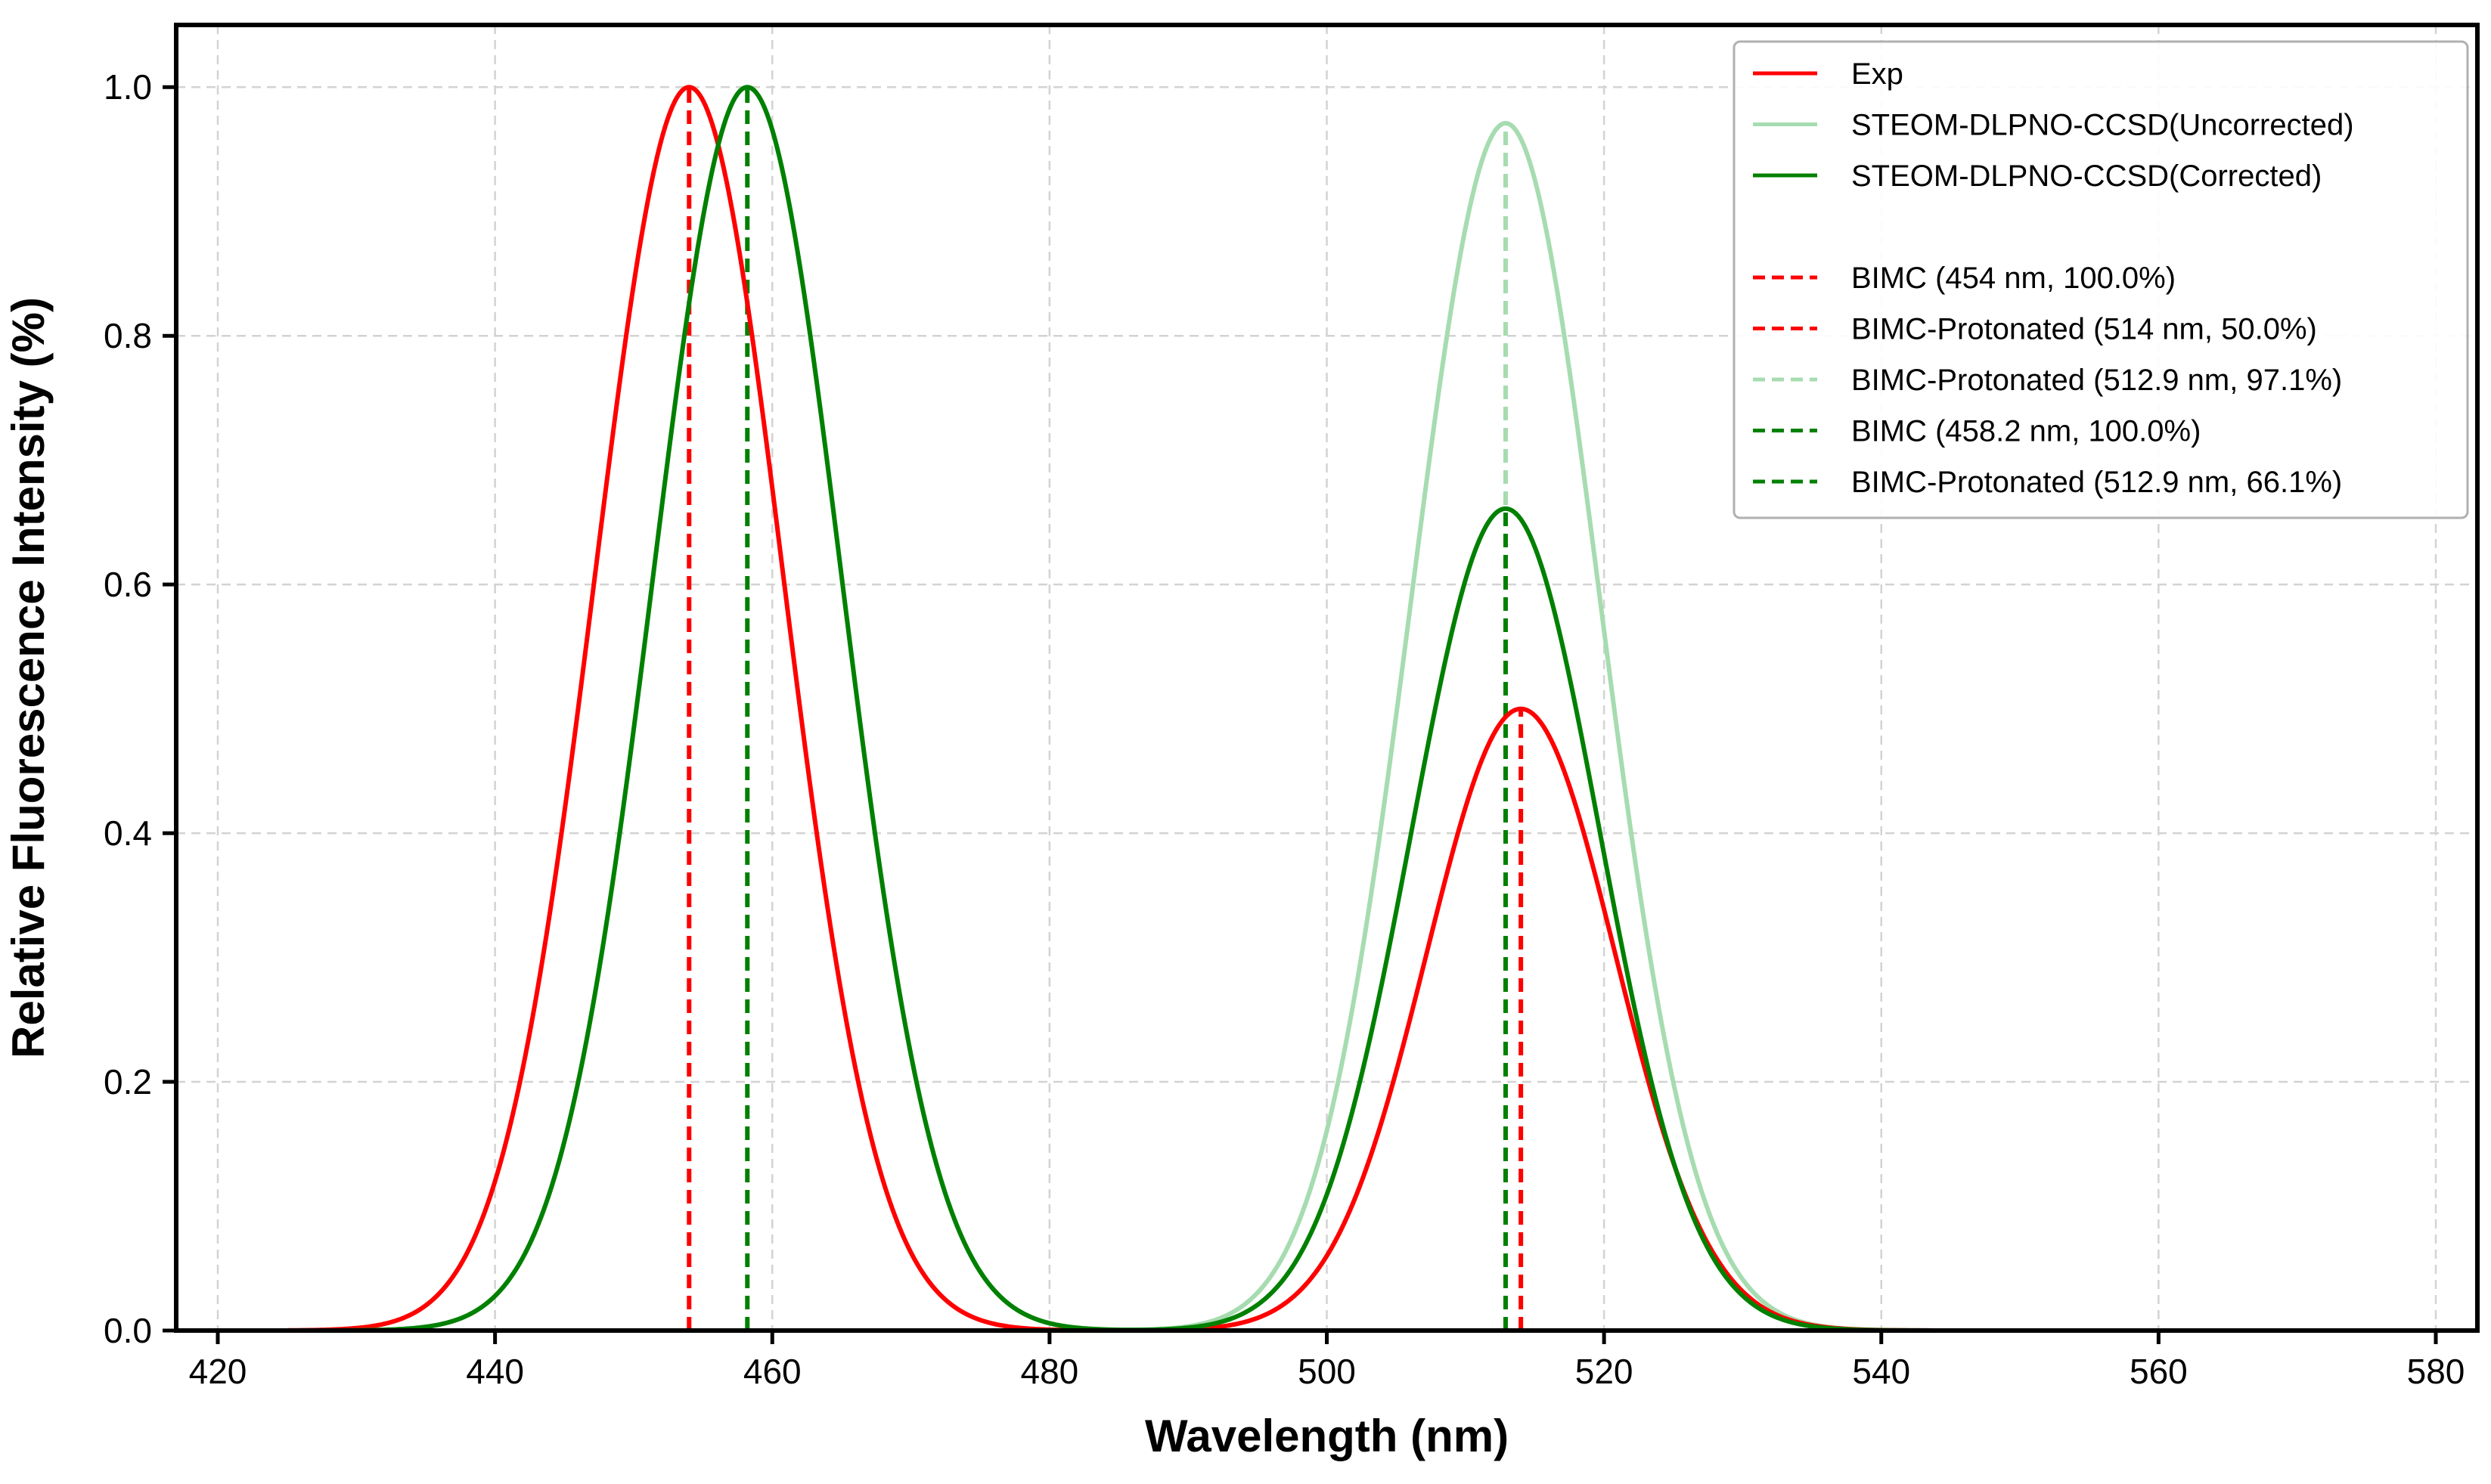 The width and height of the screenshot is (2491, 1484). Describe the element at coordinates (2436, 1371) in the screenshot. I see `x-tick-label: 580` at that location.